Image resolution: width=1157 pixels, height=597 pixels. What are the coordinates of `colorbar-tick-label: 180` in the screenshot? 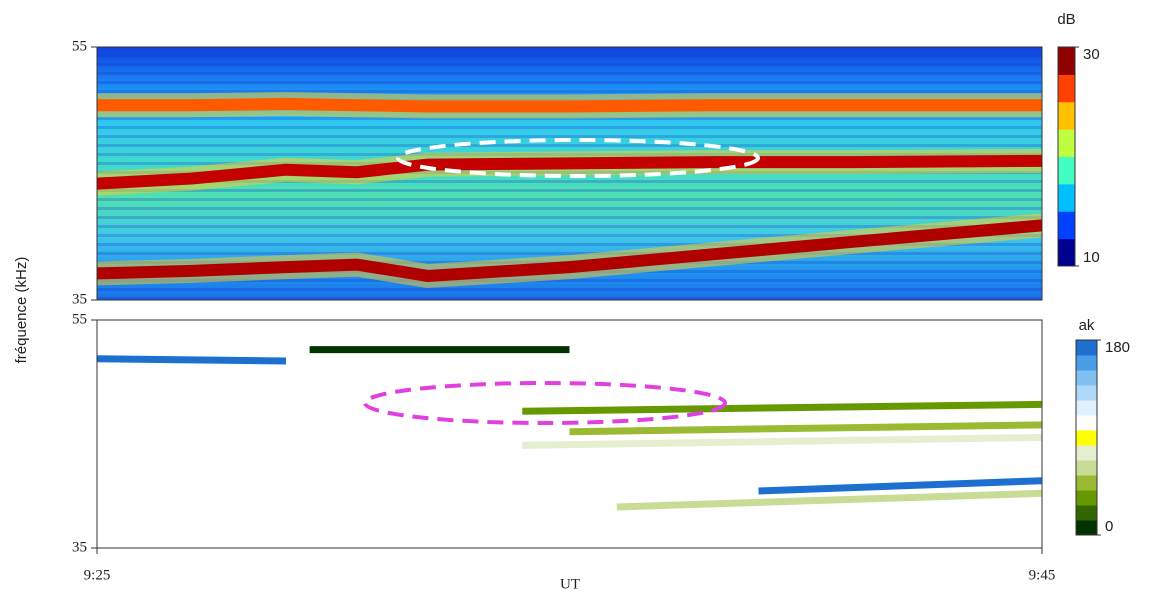 It's located at (1117, 347).